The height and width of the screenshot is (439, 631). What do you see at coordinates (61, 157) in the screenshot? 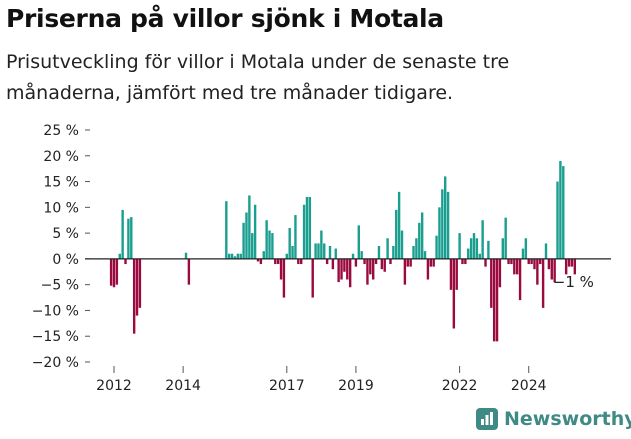
I see `y-tick-label: 20 %` at bounding box center [61, 157].